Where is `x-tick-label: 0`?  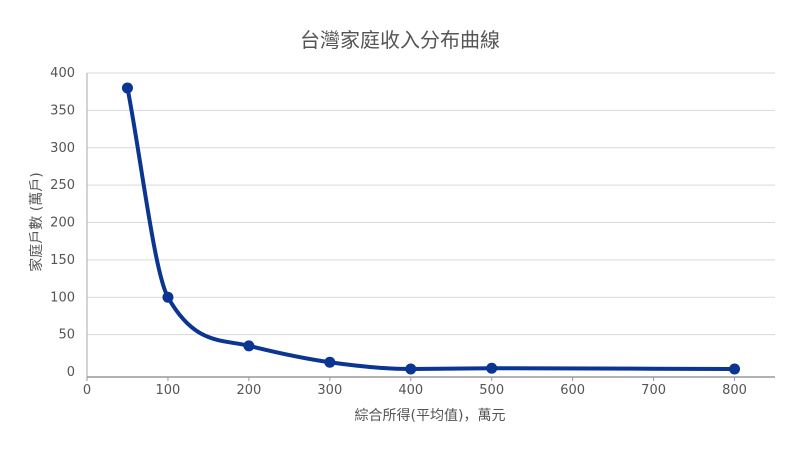 x-tick-label: 0 is located at coordinates (87, 390).